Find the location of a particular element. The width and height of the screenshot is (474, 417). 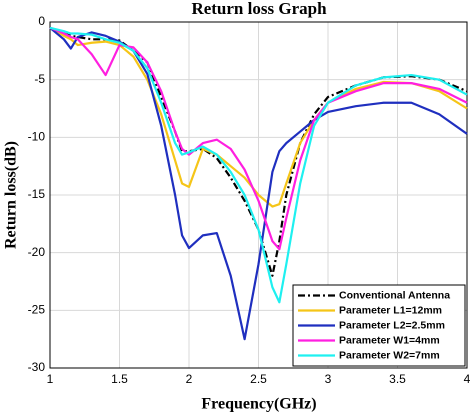

y-tick-label: -20 is located at coordinates (37, 252).